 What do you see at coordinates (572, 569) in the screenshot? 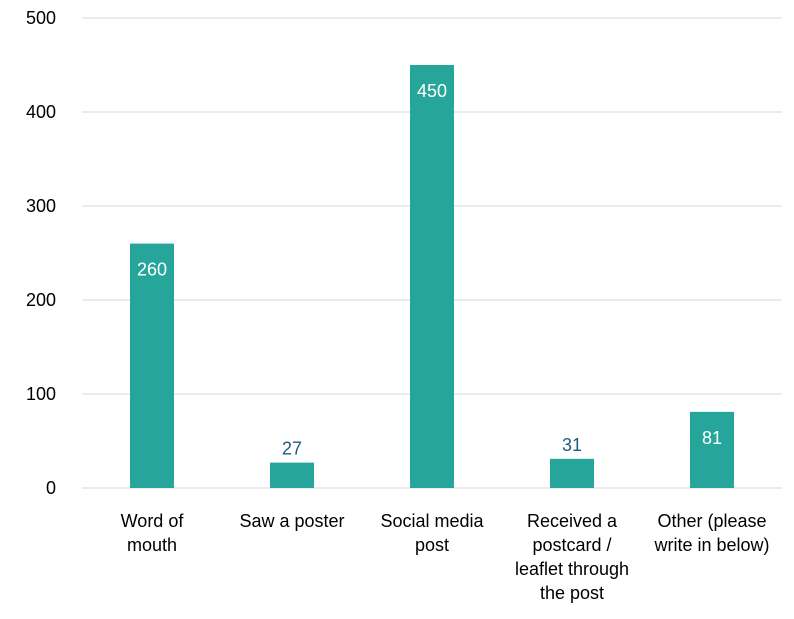
I see `x-tick-label: leaflet through` at bounding box center [572, 569].